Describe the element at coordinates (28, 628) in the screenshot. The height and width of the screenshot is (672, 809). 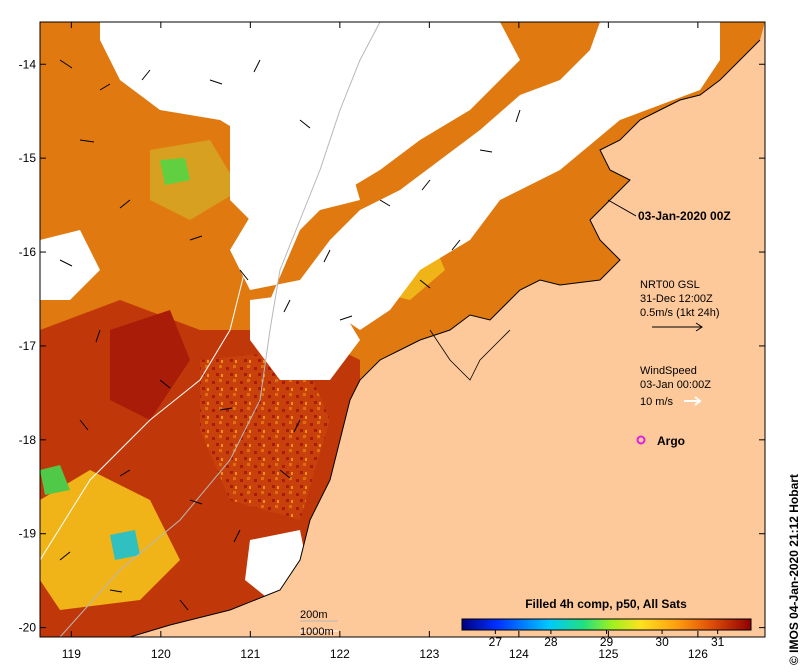
I see `lat-tick-label: -20` at that location.